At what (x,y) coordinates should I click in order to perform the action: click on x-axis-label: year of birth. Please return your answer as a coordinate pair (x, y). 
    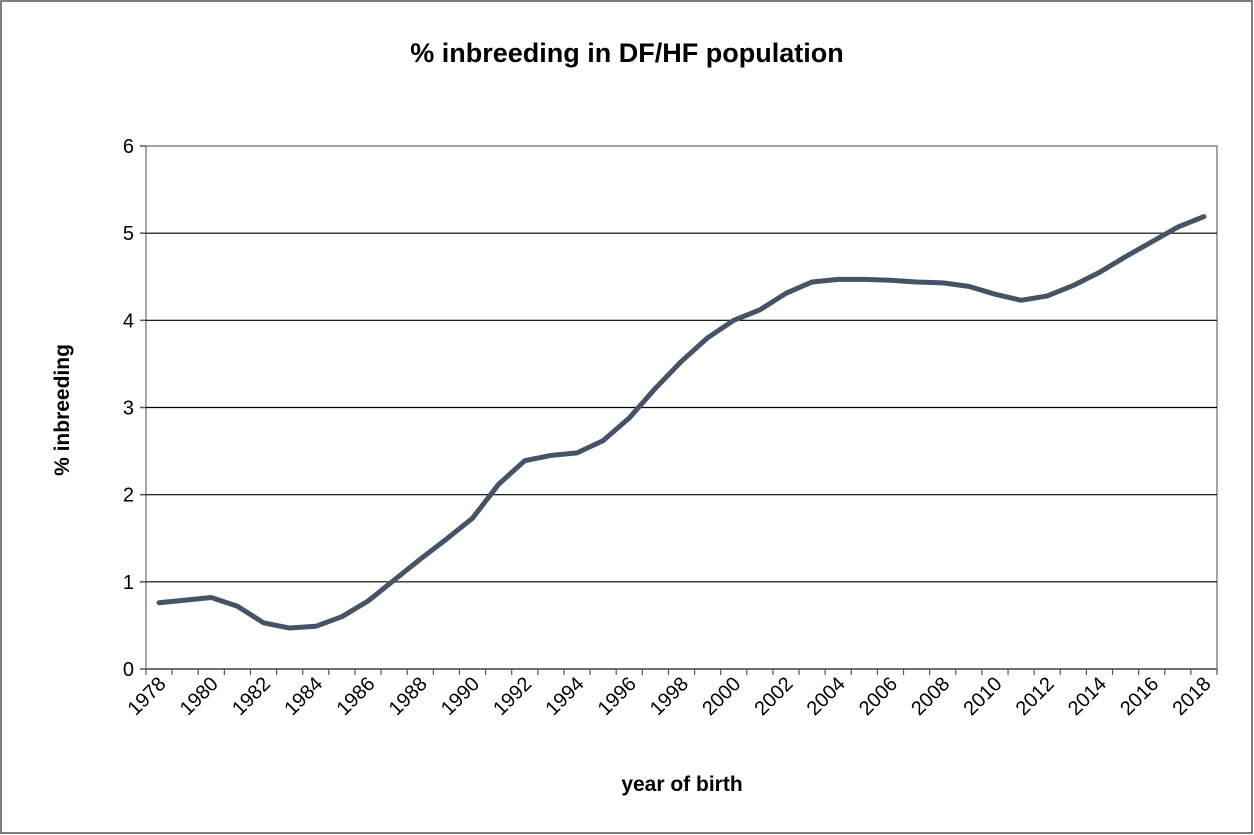
    Looking at the image, I should click on (681, 784).